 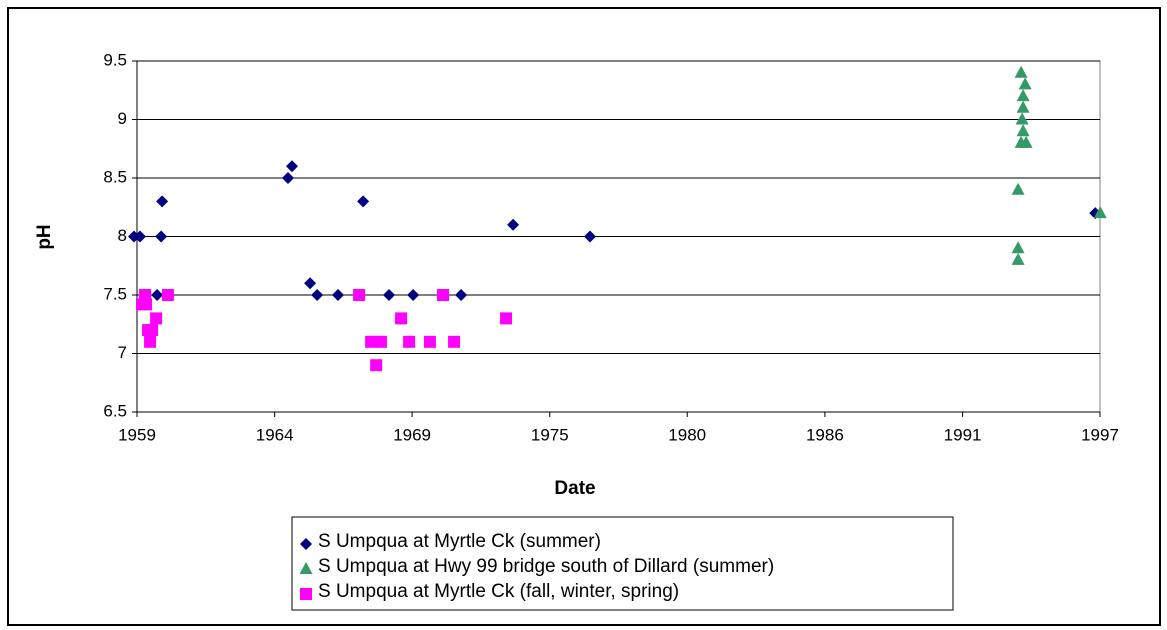 I want to click on y-axis-label: pH, so click(x=44, y=236).